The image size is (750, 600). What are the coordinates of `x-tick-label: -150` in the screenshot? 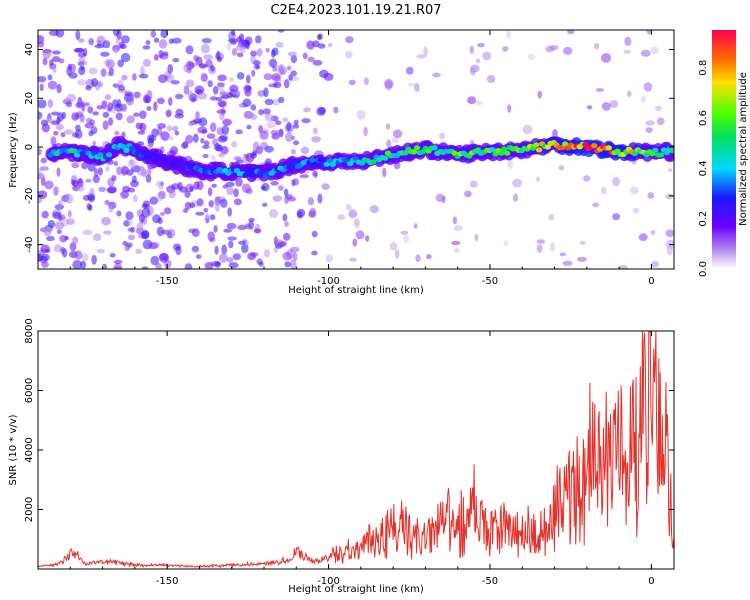 It's located at (167, 281).